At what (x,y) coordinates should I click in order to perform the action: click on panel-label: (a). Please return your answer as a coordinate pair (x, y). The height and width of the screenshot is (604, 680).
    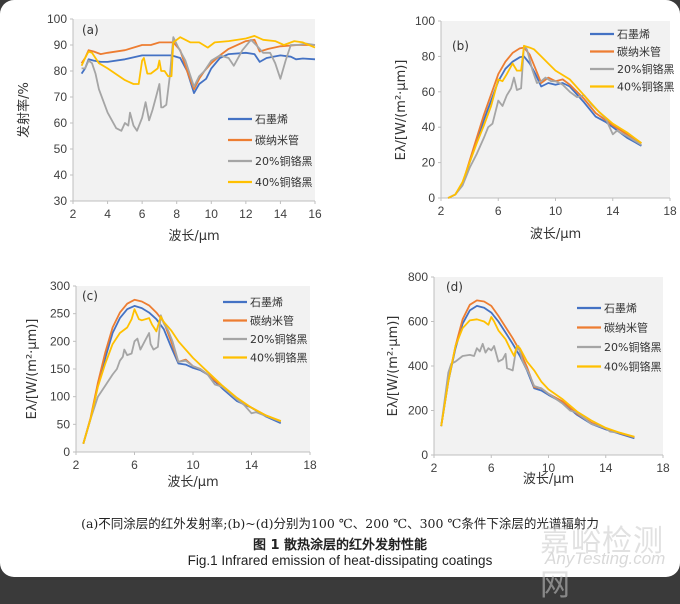
    Looking at the image, I should click on (90, 30).